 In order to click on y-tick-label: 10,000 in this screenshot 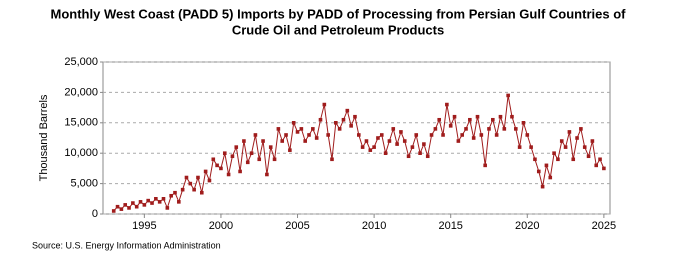, I will do `click(81, 153)`.